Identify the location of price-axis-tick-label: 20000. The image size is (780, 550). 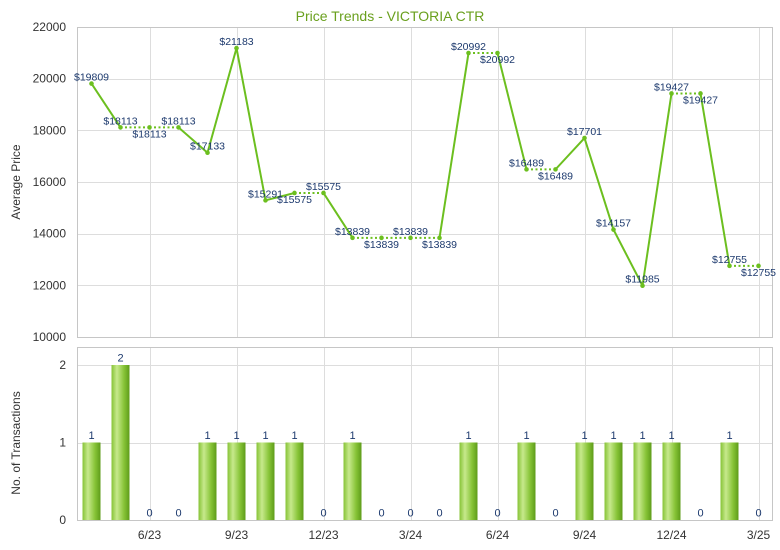
(50, 79).